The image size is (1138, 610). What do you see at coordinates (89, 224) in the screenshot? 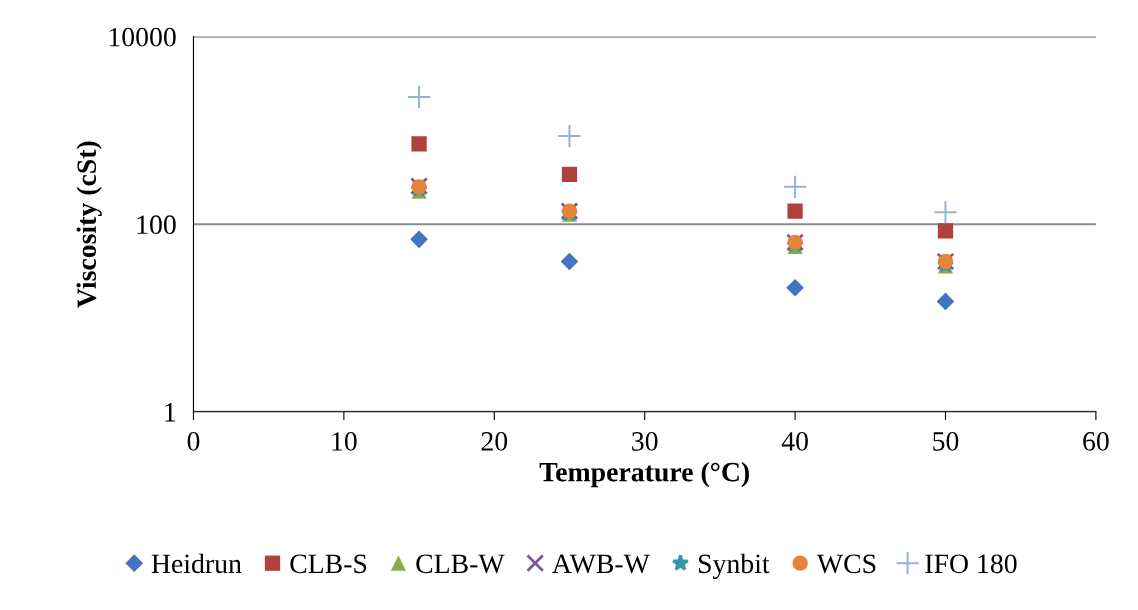
I see `y-axis-title: Viscosity (cSt)` at bounding box center [89, 224].